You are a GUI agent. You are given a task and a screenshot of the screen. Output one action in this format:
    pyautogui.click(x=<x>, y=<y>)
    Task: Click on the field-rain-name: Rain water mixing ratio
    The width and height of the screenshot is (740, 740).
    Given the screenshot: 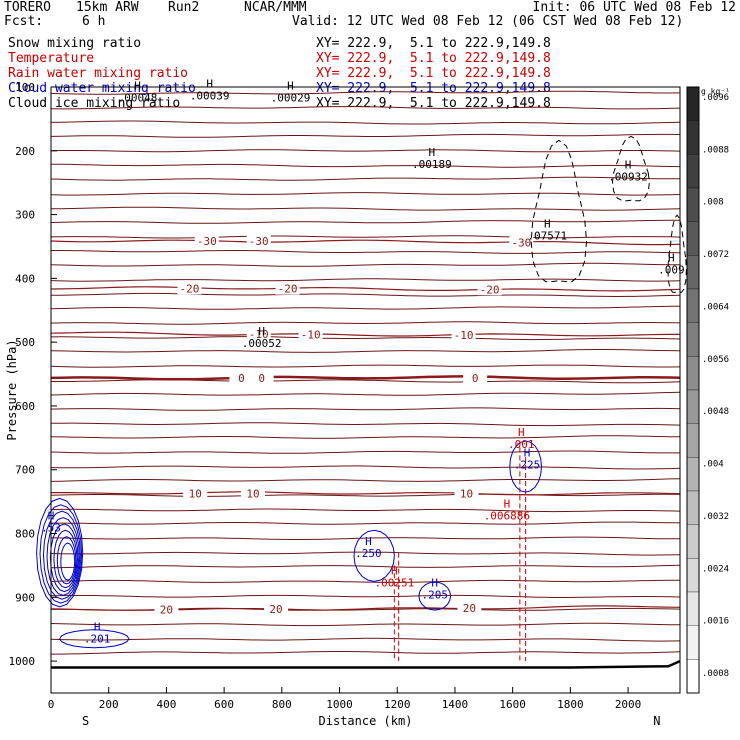 What is the action you would take?
    pyautogui.click(x=98, y=73)
    